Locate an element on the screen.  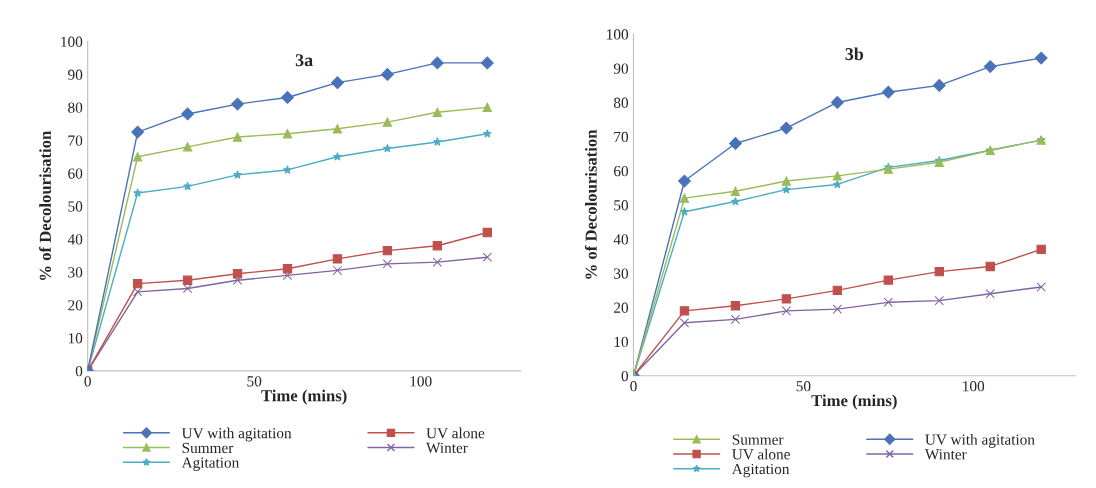
text: 3a is located at coordinates (304, 60).